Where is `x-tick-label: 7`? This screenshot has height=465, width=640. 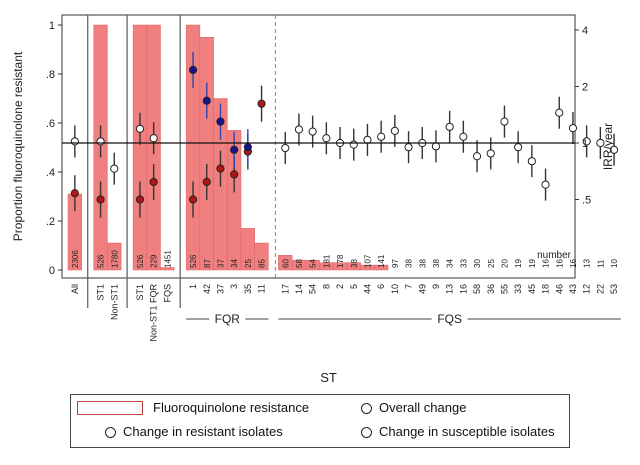
x-tick-label: 7 is located at coordinates (409, 286).